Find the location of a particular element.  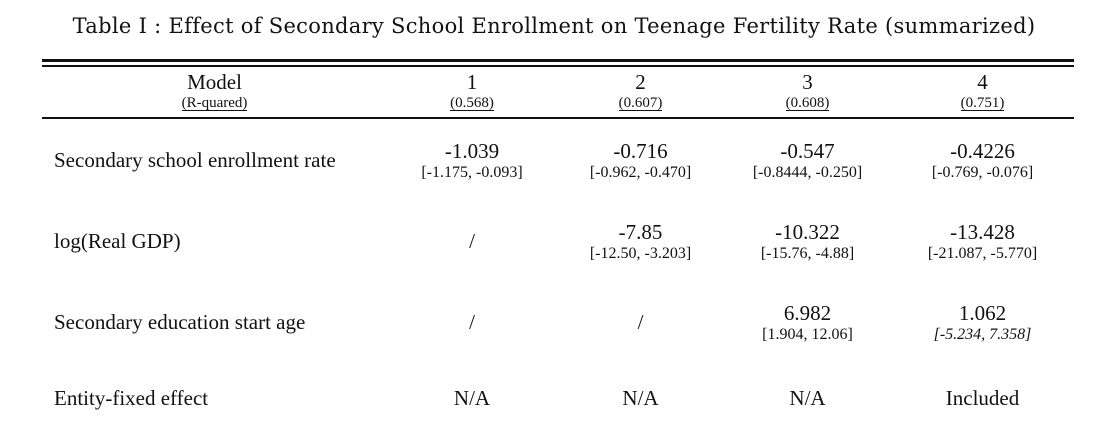

column-header-2: 2 (0.607) is located at coordinates (640, 94).